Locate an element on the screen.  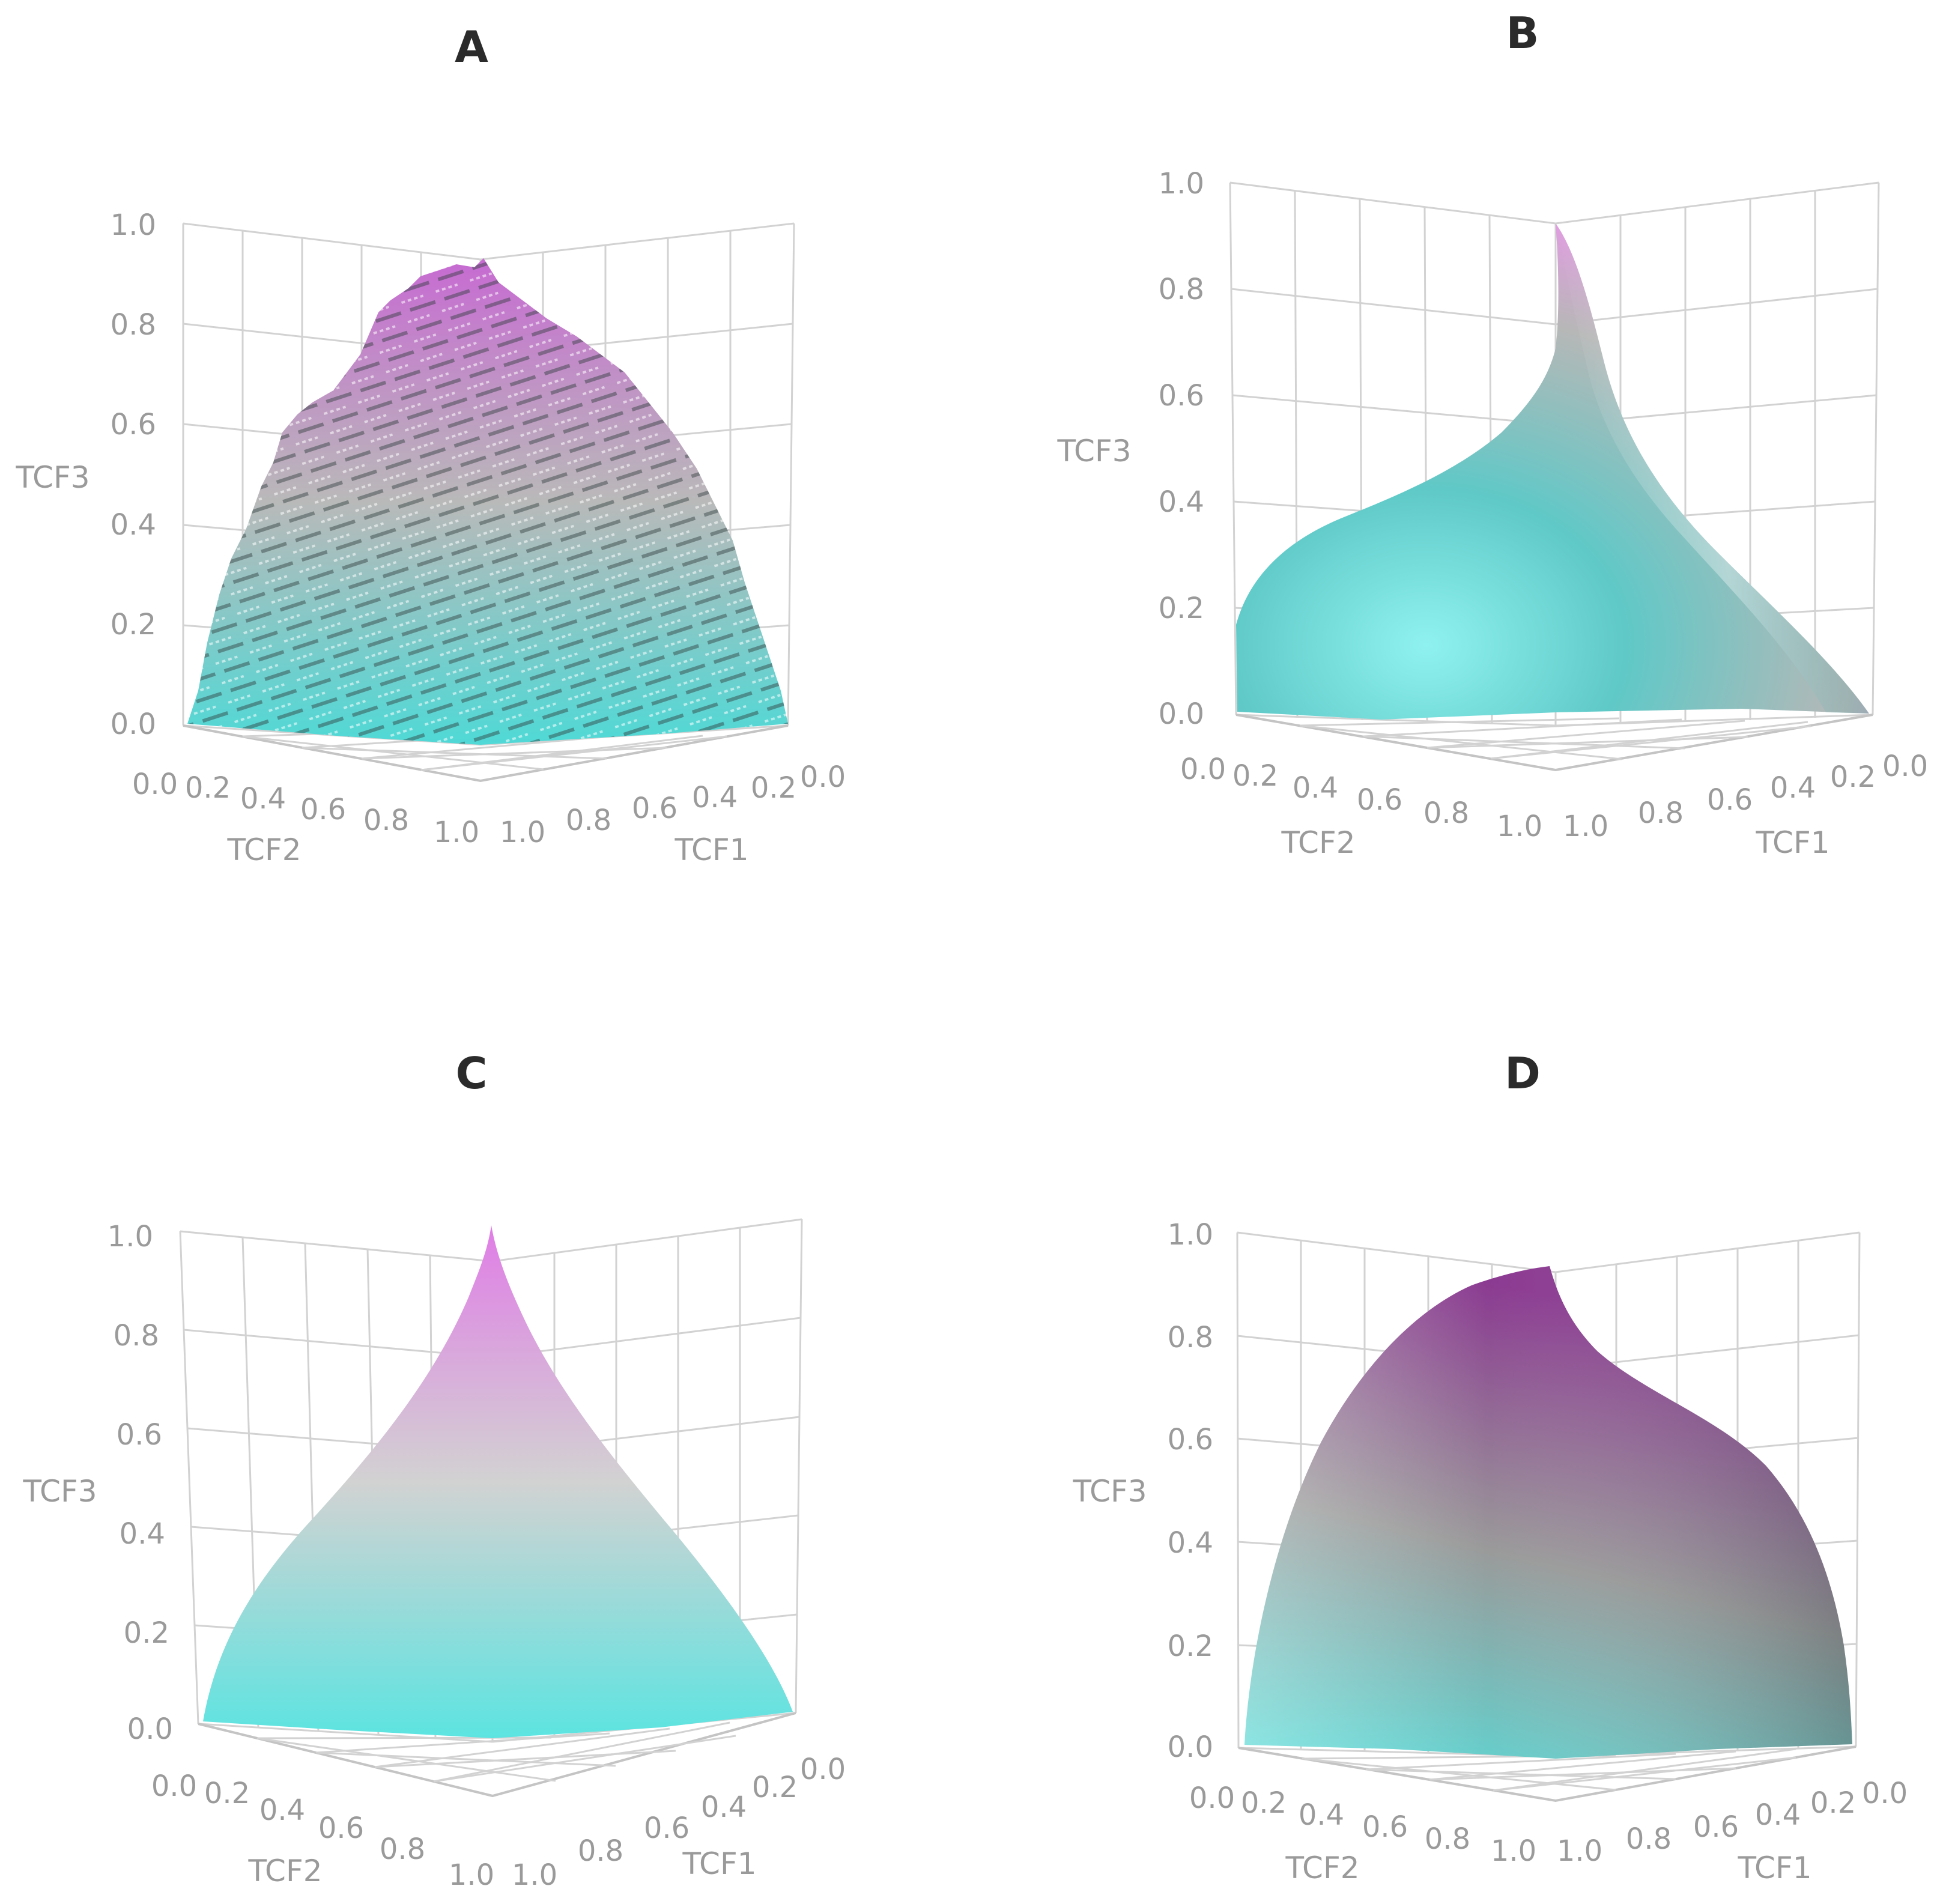
panel-title-b: B is located at coordinates (1523, 33).